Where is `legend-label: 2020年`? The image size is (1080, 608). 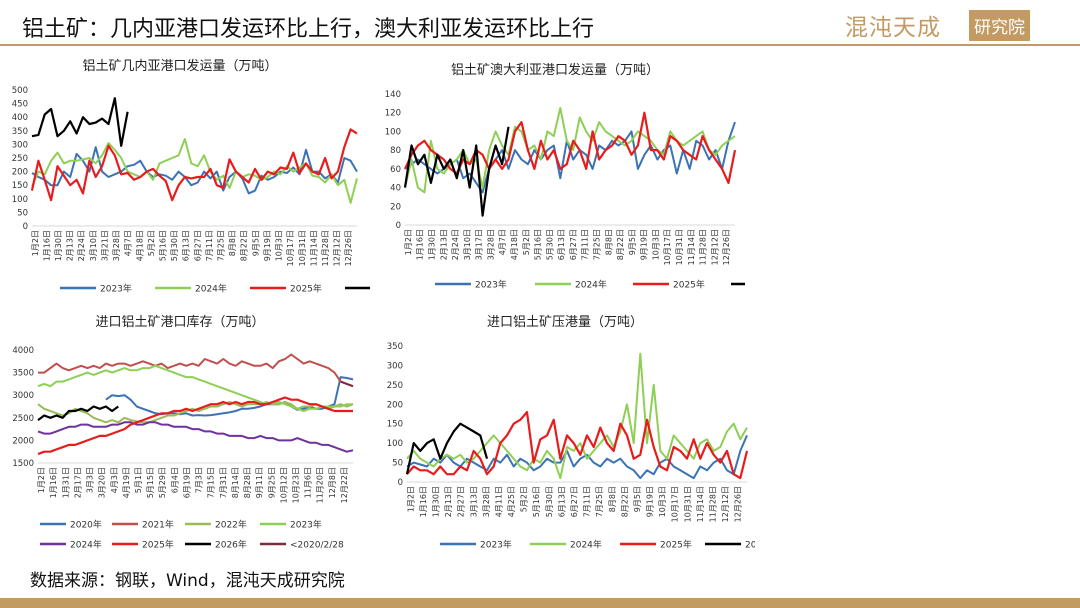 legend-label: 2020年 is located at coordinates (86, 525).